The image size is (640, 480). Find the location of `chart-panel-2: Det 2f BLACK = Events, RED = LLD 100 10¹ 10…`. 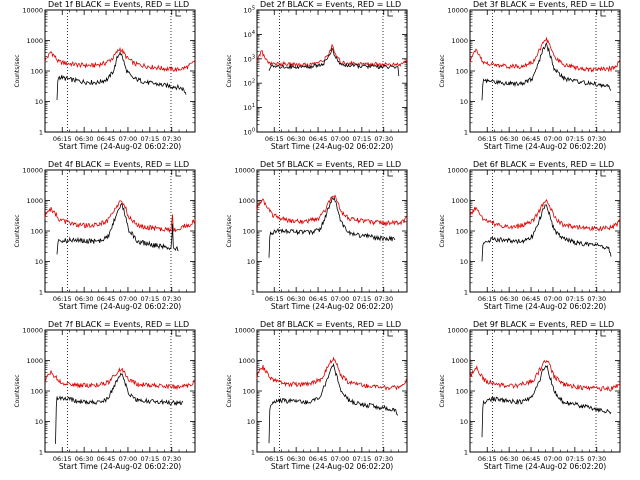

chart-panel-2: Det 2f BLACK = Events, RED = LLD 100 10¹ 10… is located at coordinates (317, 75).